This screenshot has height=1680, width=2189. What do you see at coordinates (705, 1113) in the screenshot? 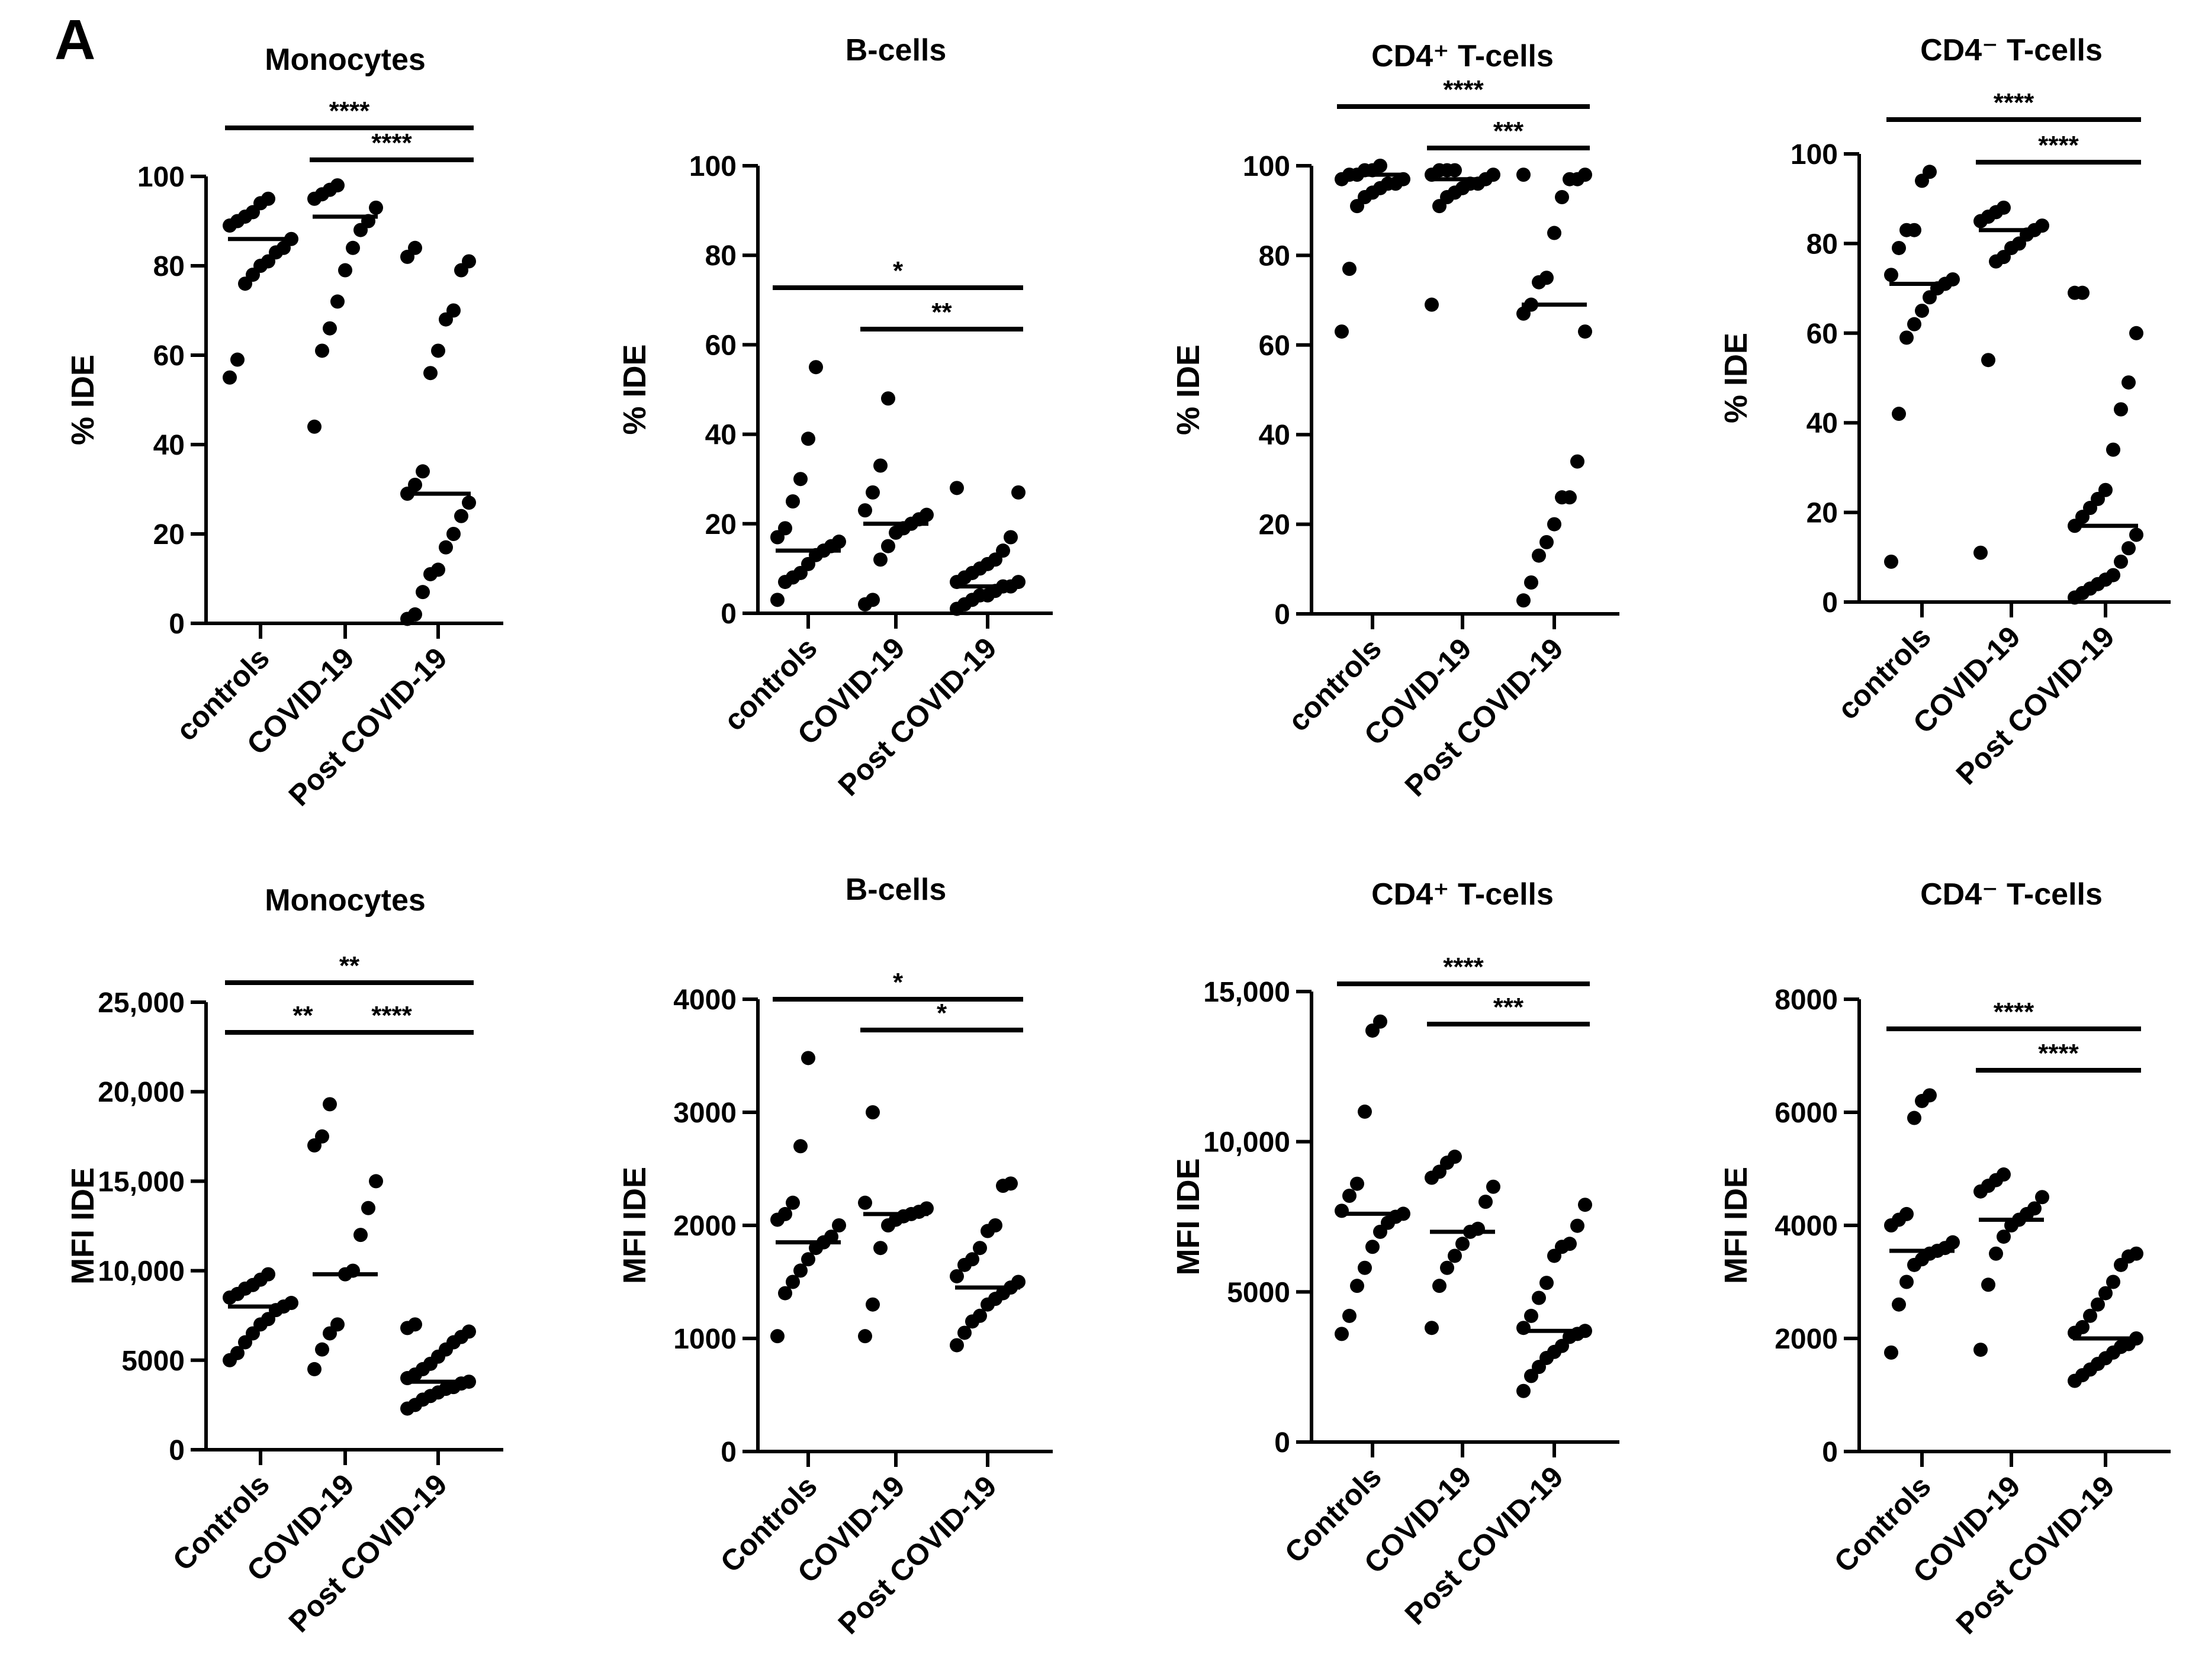
I see `y-tick-label: 3000` at bounding box center [705, 1113].